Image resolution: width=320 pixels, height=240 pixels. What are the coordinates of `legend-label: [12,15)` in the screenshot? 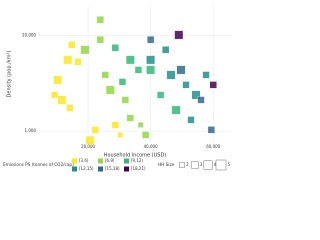 It's located at (86, 168).